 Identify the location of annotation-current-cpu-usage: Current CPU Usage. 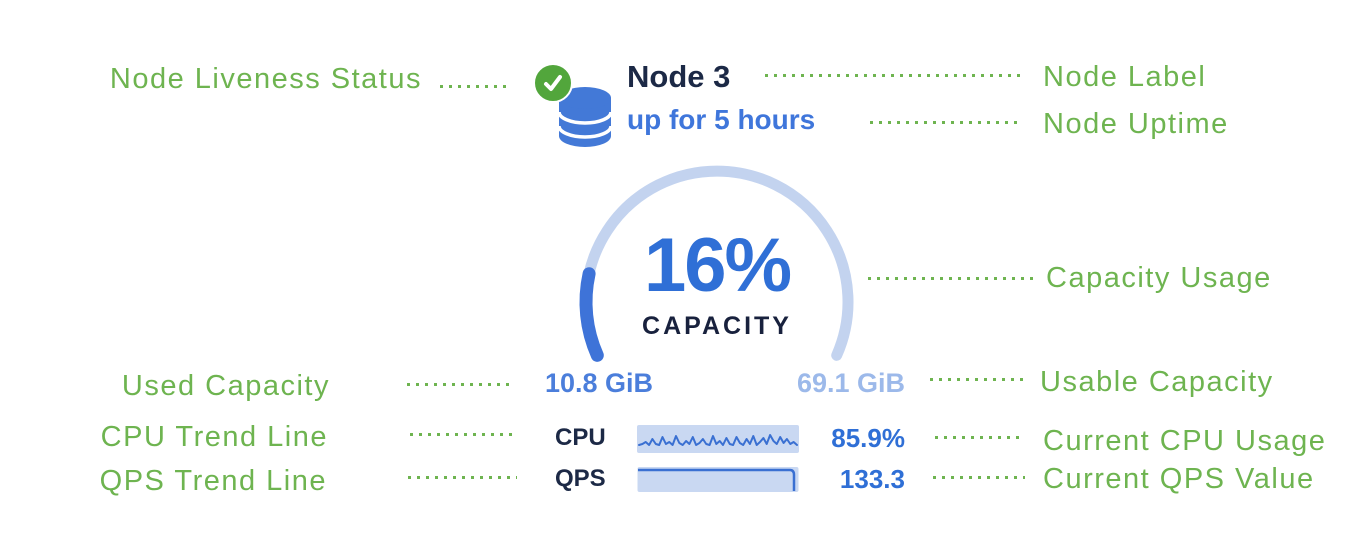
(1185, 441).